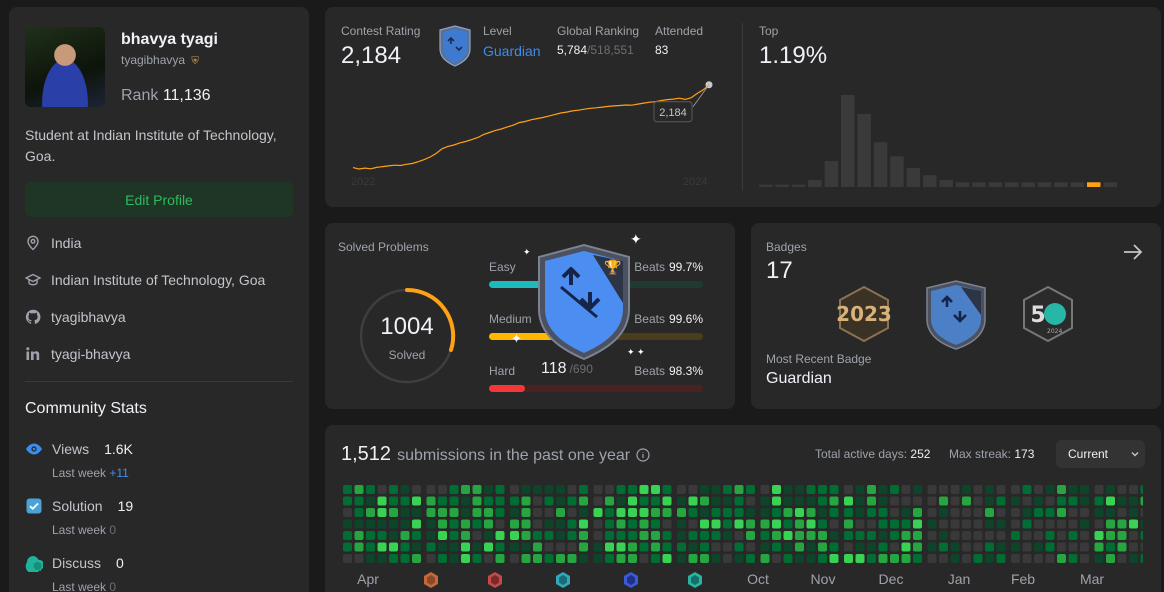 Image resolution: width=1164 pixels, height=592 pixels. I want to click on solution-week-label: Last week, so click(79, 530).